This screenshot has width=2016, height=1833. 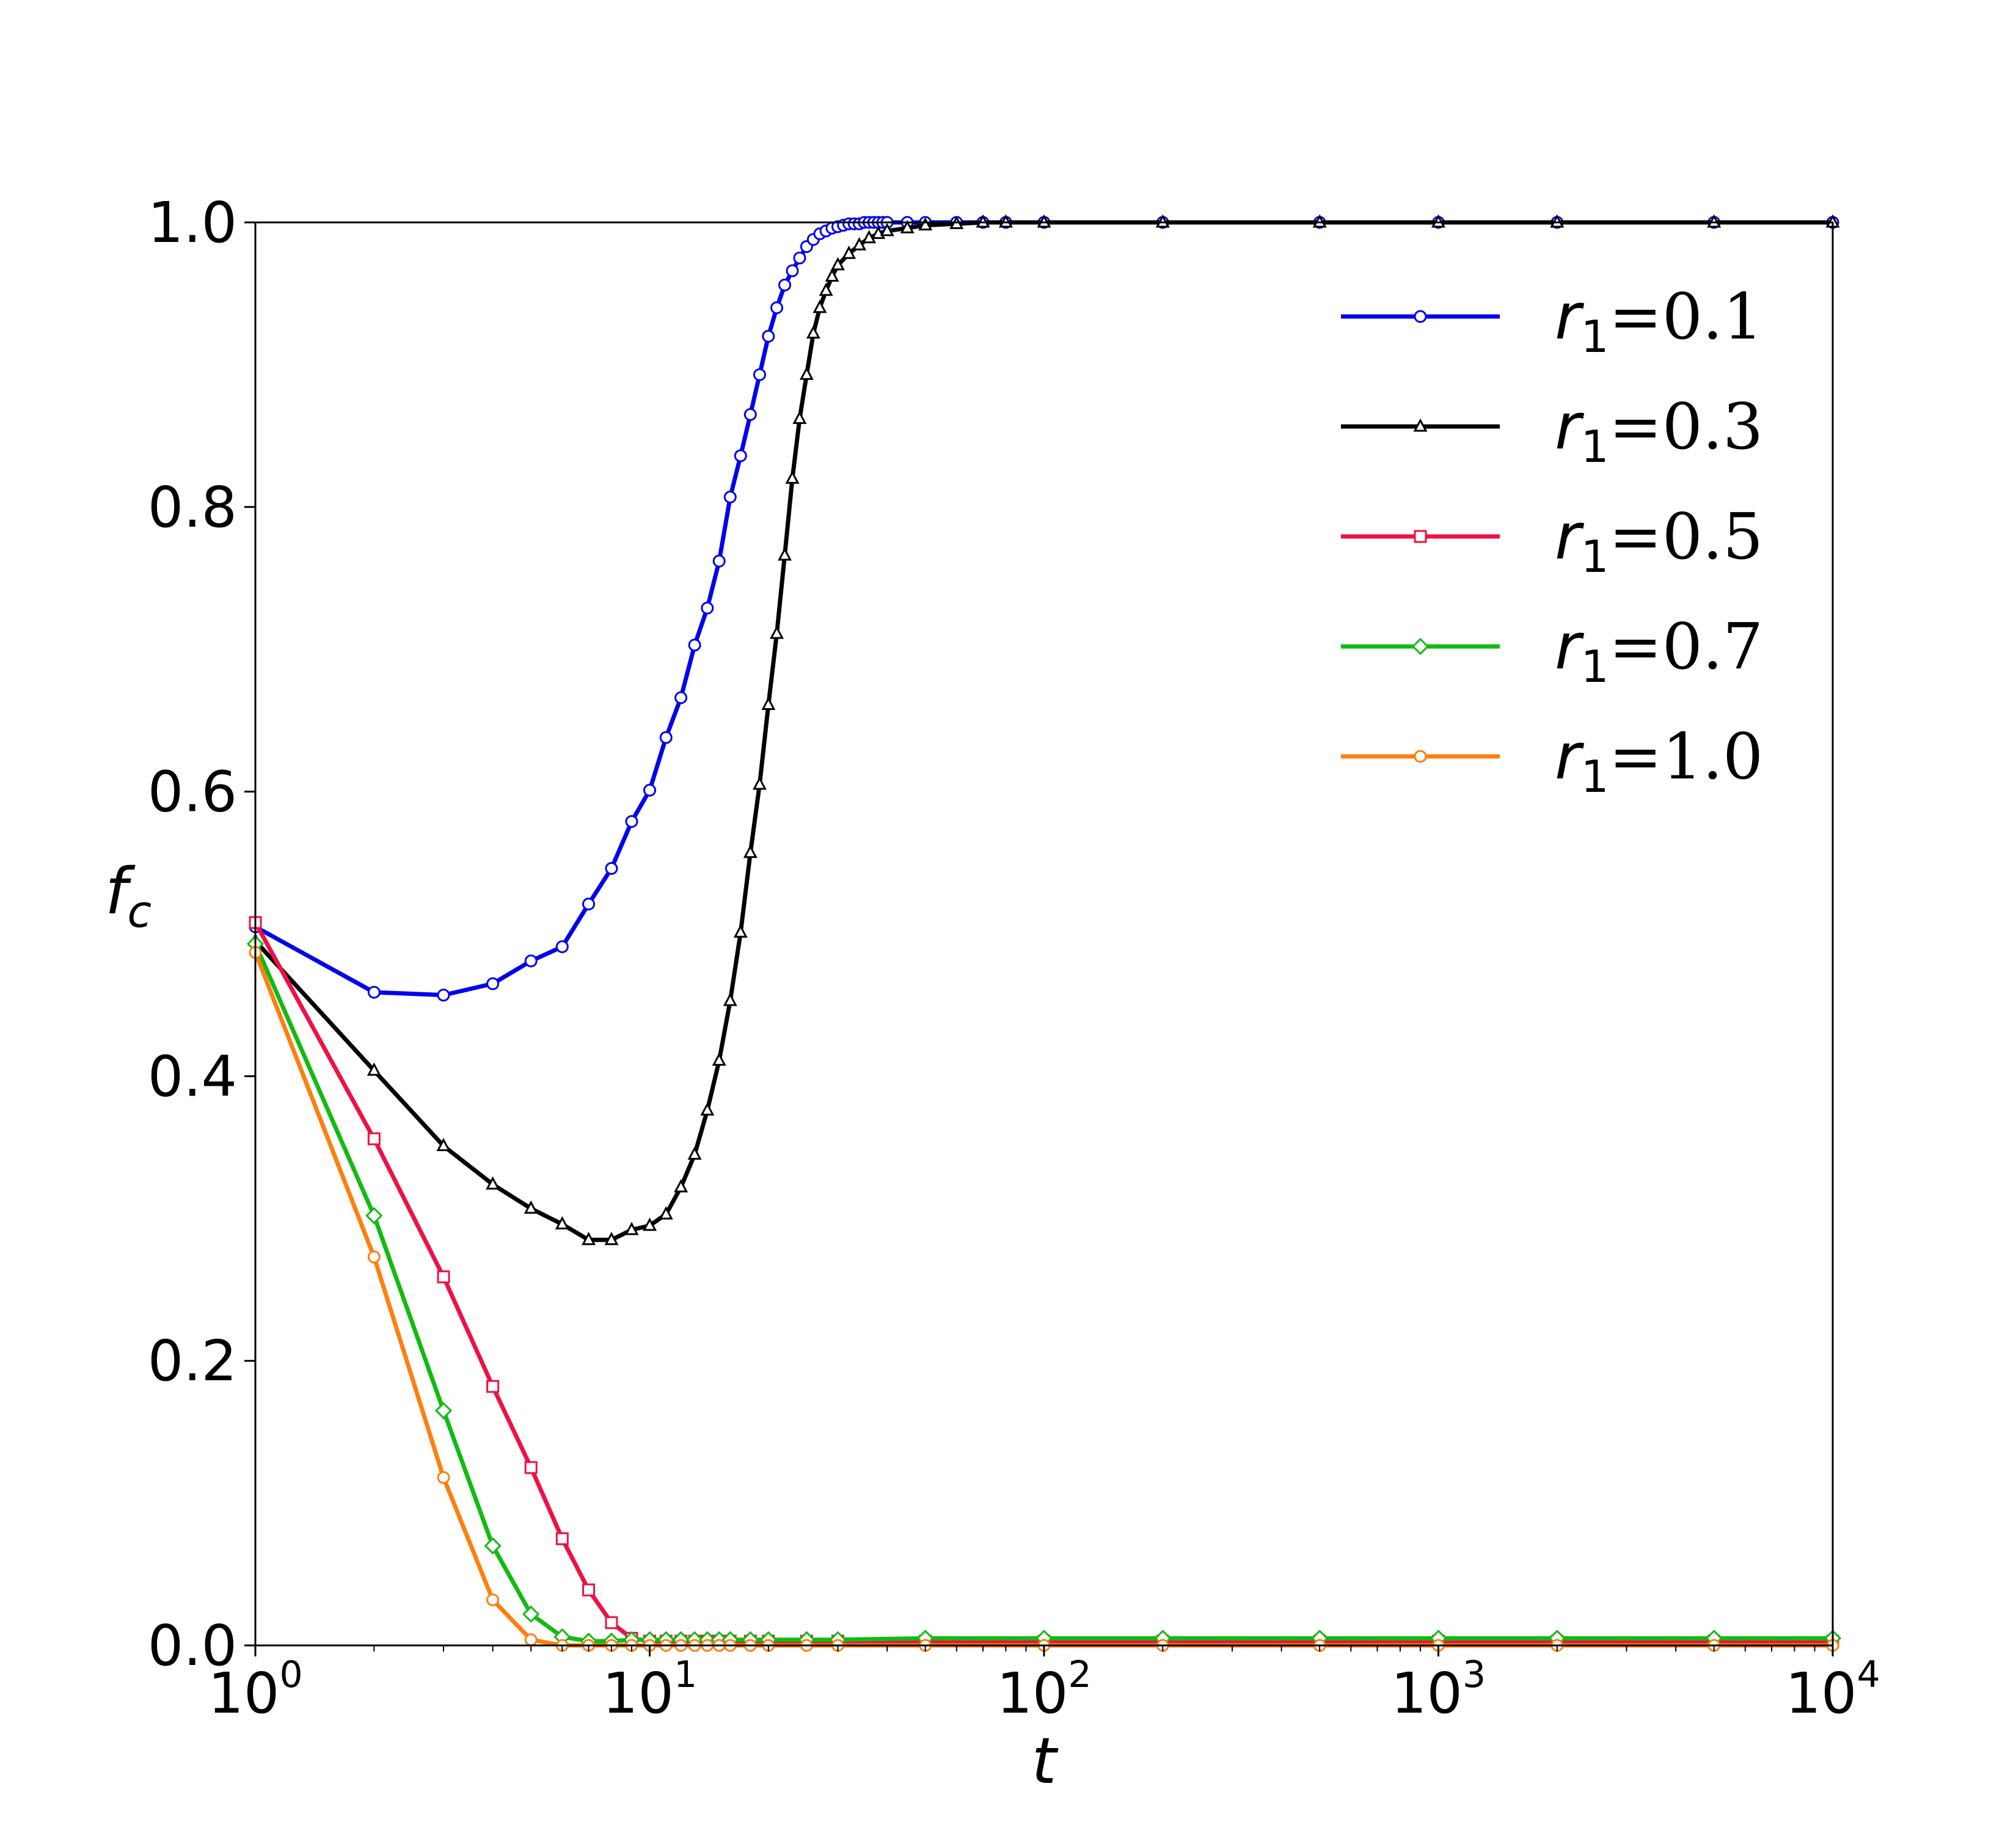 I want to click on legend: r1=0.1 r1=0.3 r1=0.5 r1=0.7 r1=1.0, so click(x=1552, y=540).